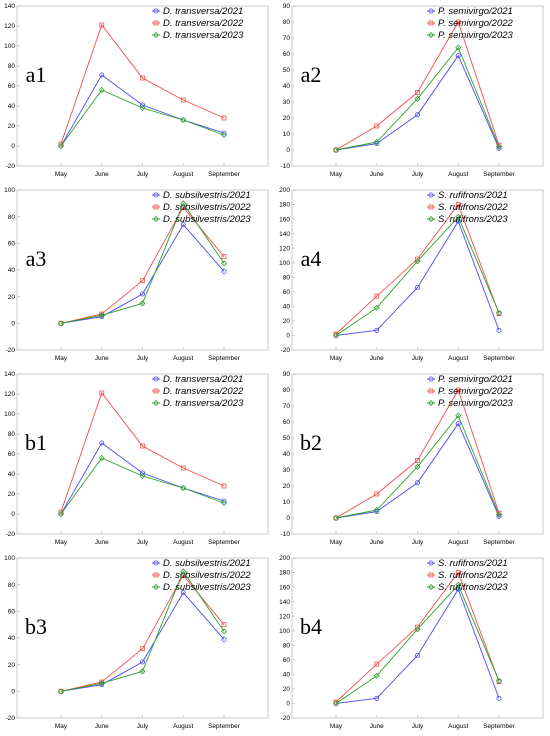 This screenshot has width=550, height=736. What do you see at coordinates (207, 195) in the screenshot?
I see `legend-label: D. subsilvestris/2021` at bounding box center [207, 195].